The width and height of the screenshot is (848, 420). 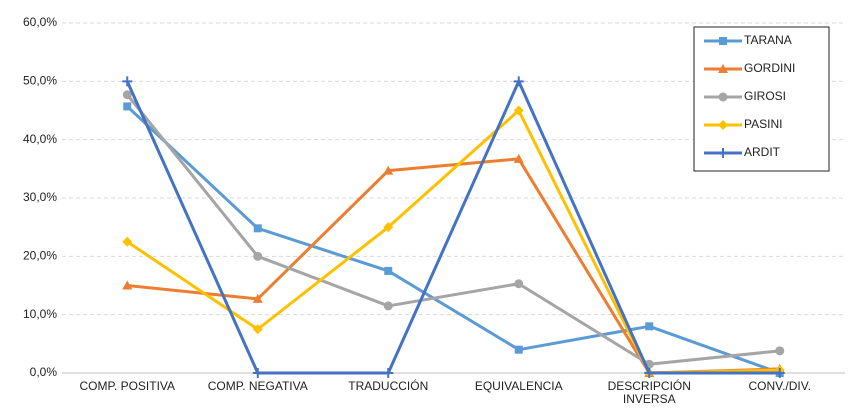 What do you see at coordinates (769, 68) in the screenshot?
I see `legend-label: GORDINI` at bounding box center [769, 68].